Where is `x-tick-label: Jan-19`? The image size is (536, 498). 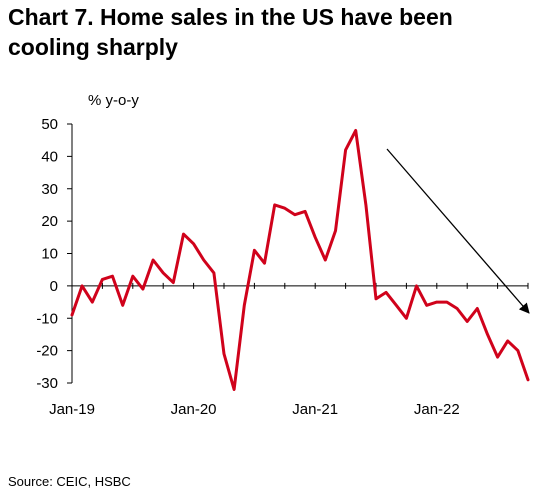 x-tick-label: Jan-19 is located at coordinates (72, 409).